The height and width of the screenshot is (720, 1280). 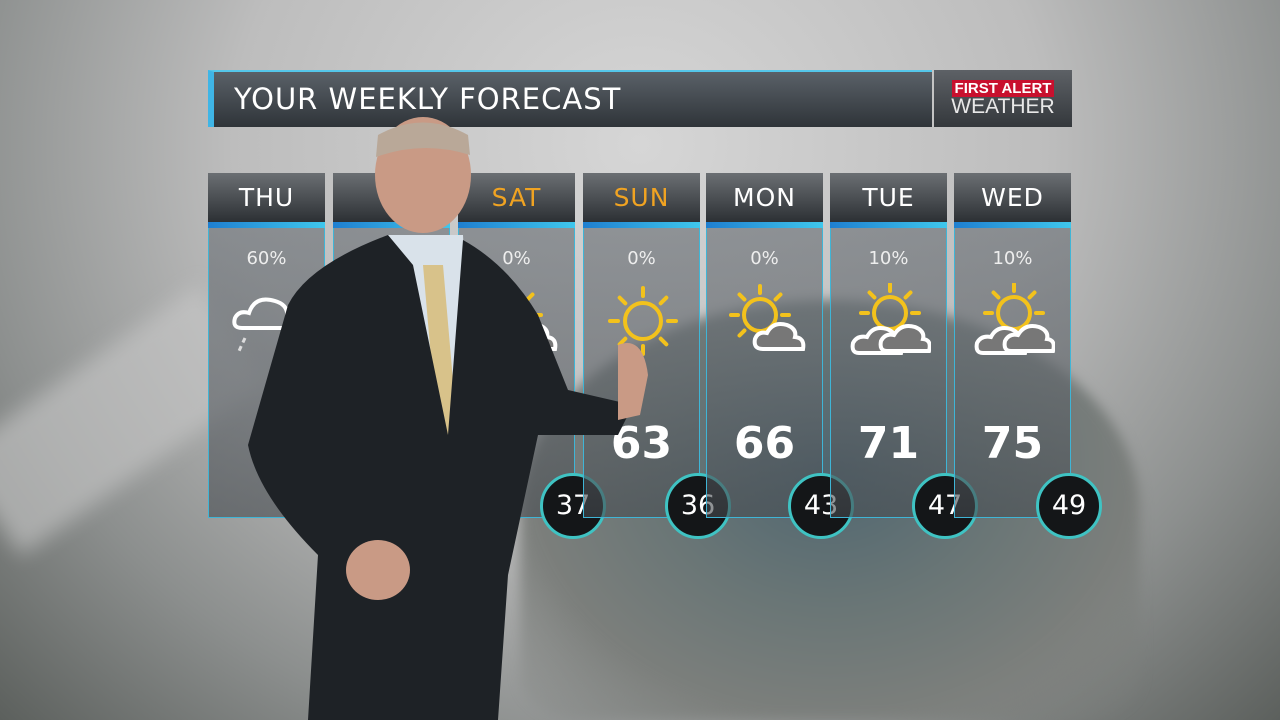 I want to click on high-temp: 75, so click(x=1012, y=443).